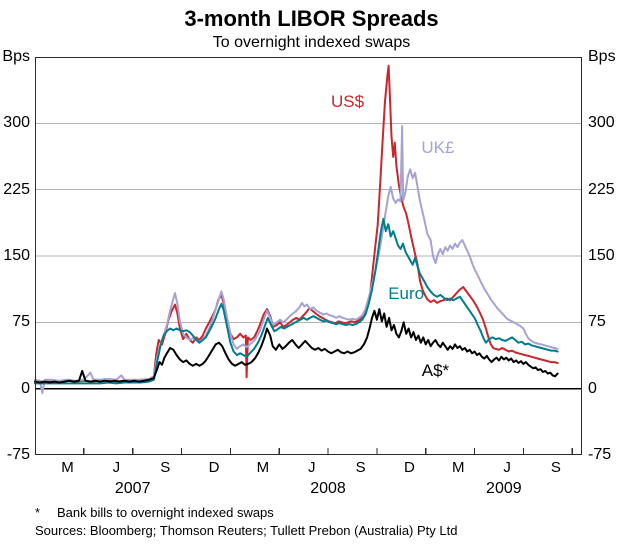 This screenshot has width=623, height=546. What do you see at coordinates (601, 255) in the screenshot?
I see `y-tick-label-right-150: 150` at bounding box center [601, 255].